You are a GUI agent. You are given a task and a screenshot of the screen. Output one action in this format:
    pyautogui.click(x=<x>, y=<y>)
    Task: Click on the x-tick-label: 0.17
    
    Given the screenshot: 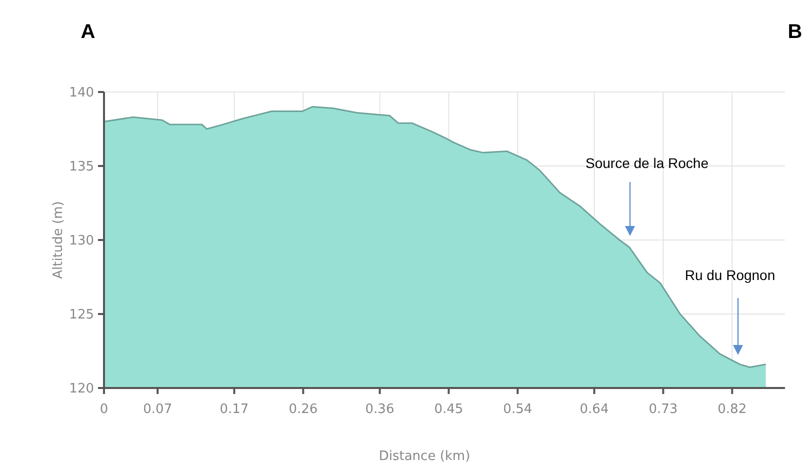 What is the action you would take?
    pyautogui.click(x=234, y=409)
    